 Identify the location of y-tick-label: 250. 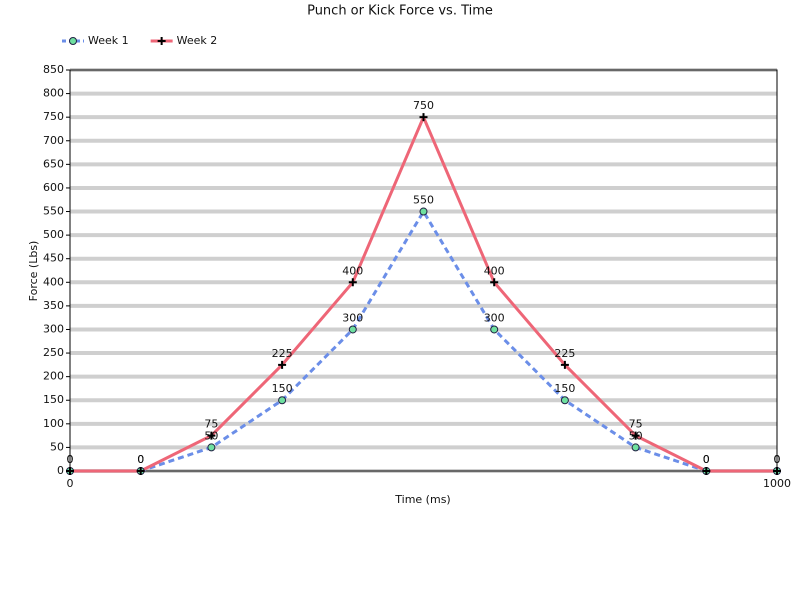
(53, 352).